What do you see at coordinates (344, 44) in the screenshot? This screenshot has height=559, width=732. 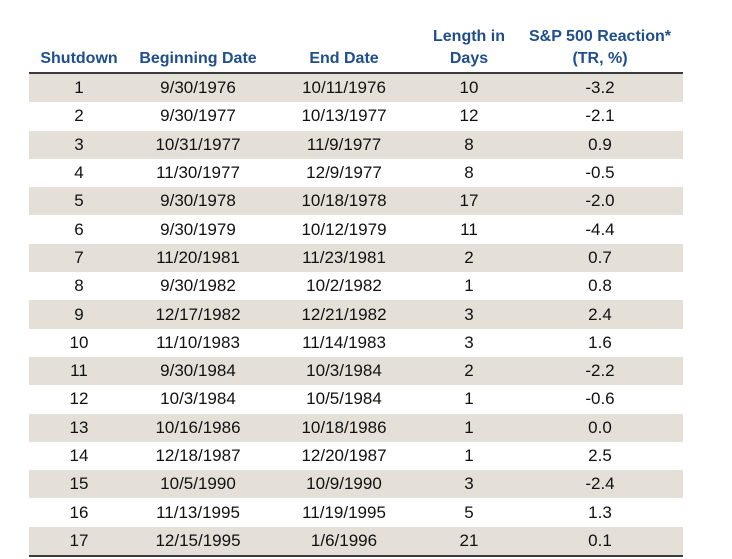 I see `header-end-date: End Date` at bounding box center [344, 44].